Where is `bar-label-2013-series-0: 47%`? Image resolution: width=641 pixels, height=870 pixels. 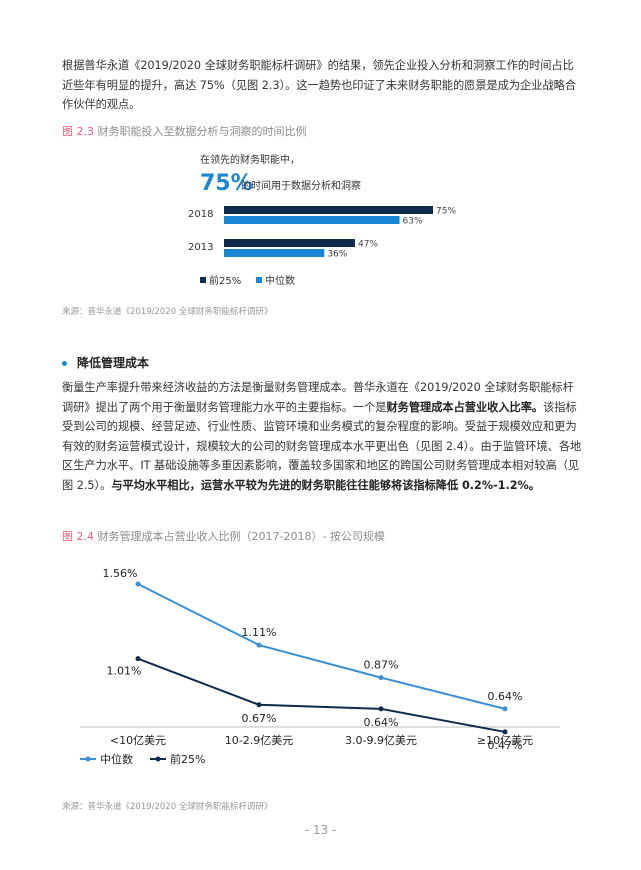
bar-label-2013-series-0: 47% is located at coordinates (368, 245).